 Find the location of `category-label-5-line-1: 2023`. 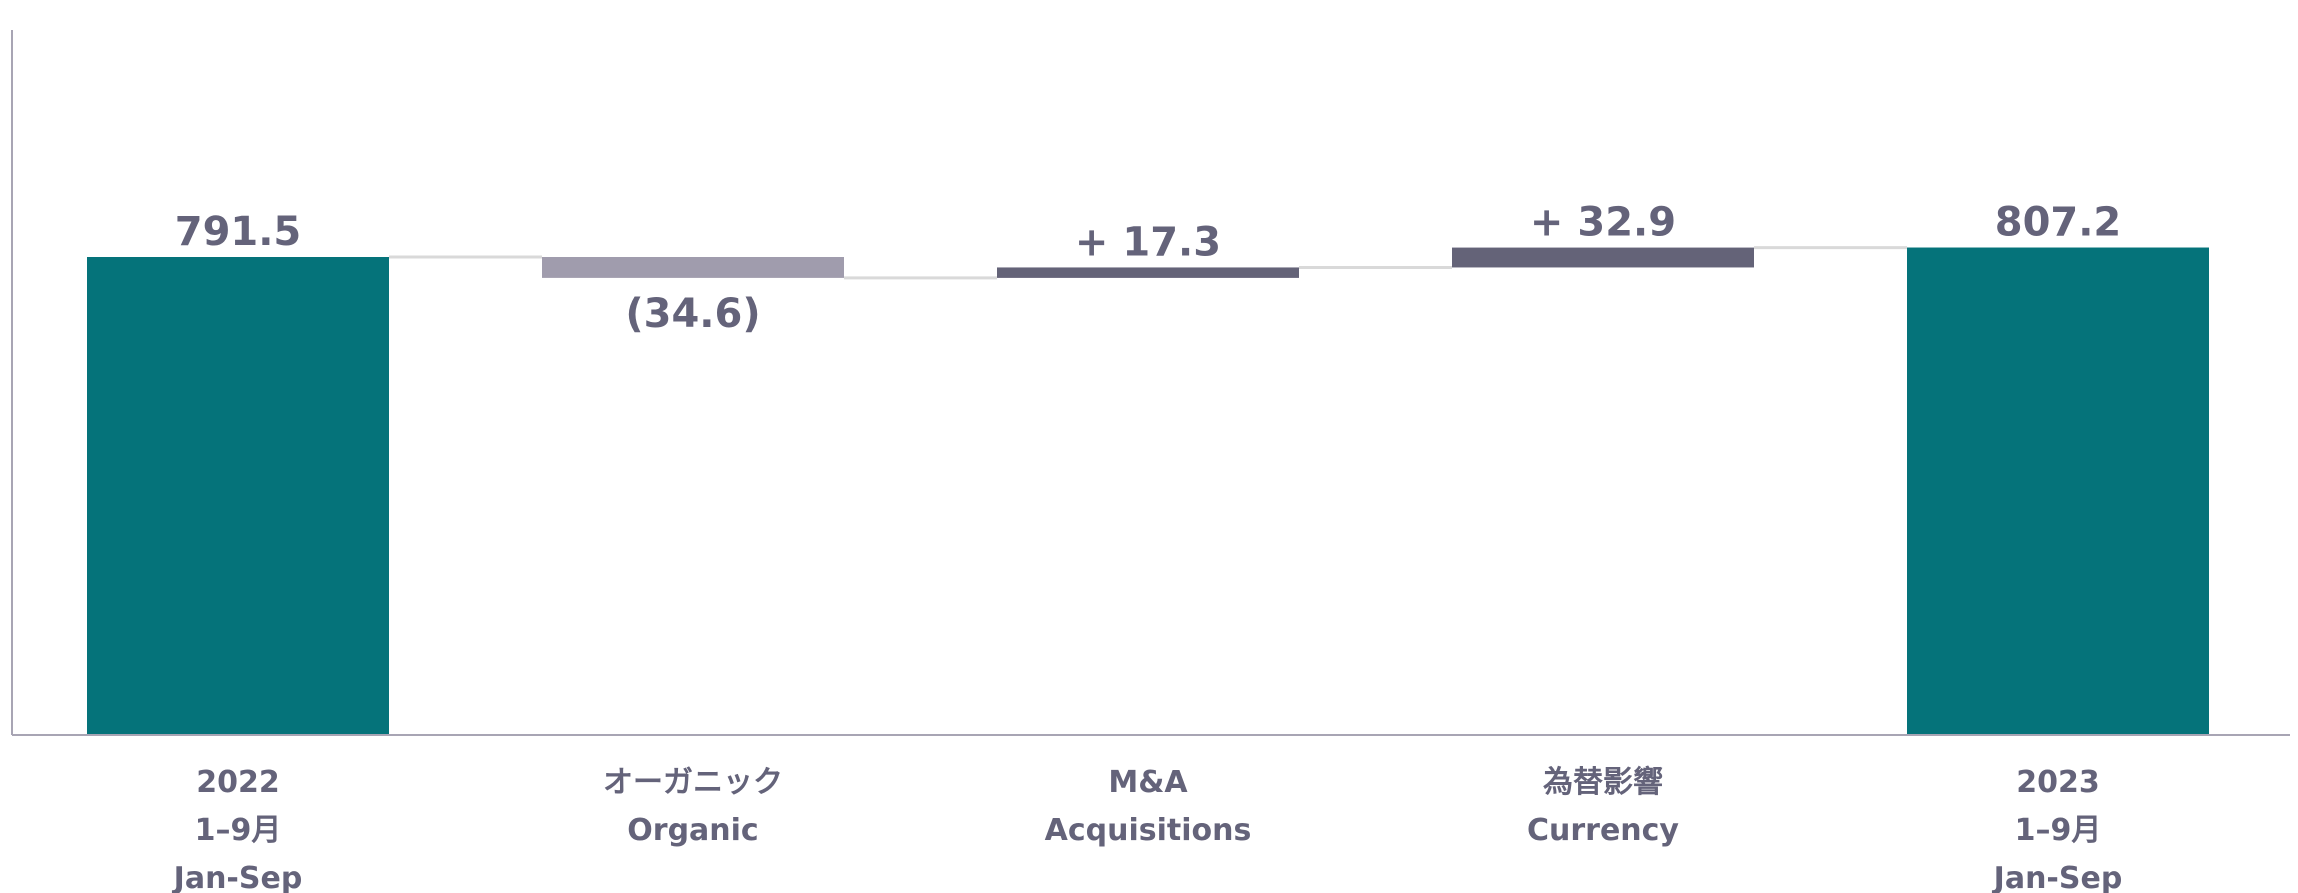

category-label-5-line-1: 2023 is located at coordinates (2058, 782).